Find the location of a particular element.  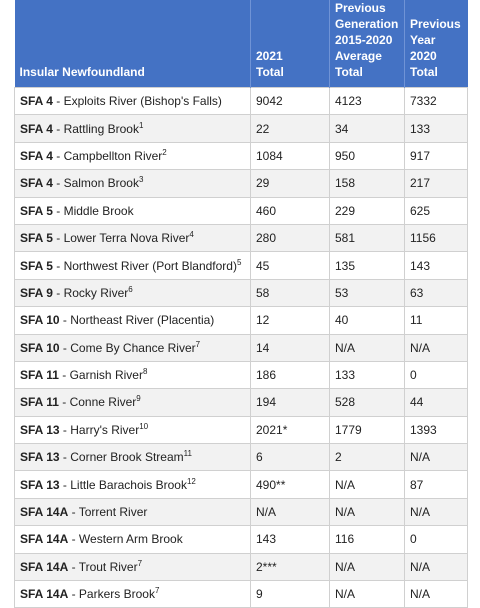

river-name: - Rattling Brook is located at coordinates (95, 128).